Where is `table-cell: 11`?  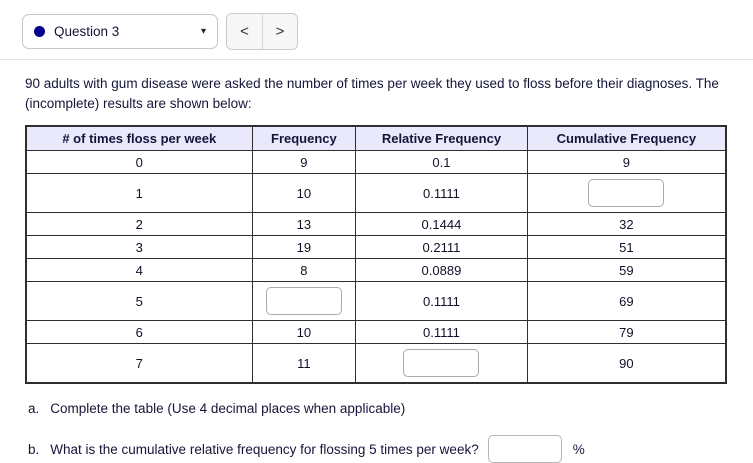
table-cell: 11 is located at coordinates (304, 363).